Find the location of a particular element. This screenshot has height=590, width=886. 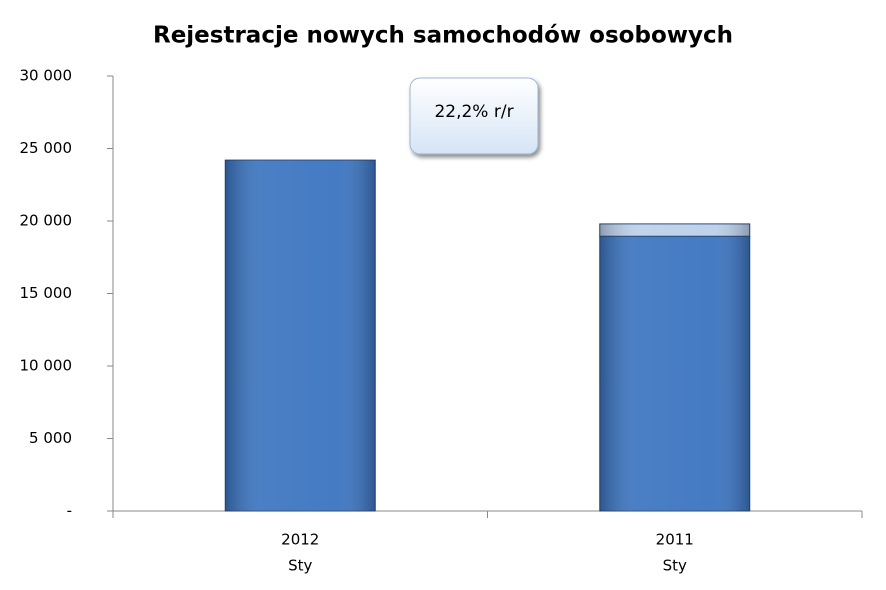

y-tick-label: 25 000 is located at coordinates (46, 148).